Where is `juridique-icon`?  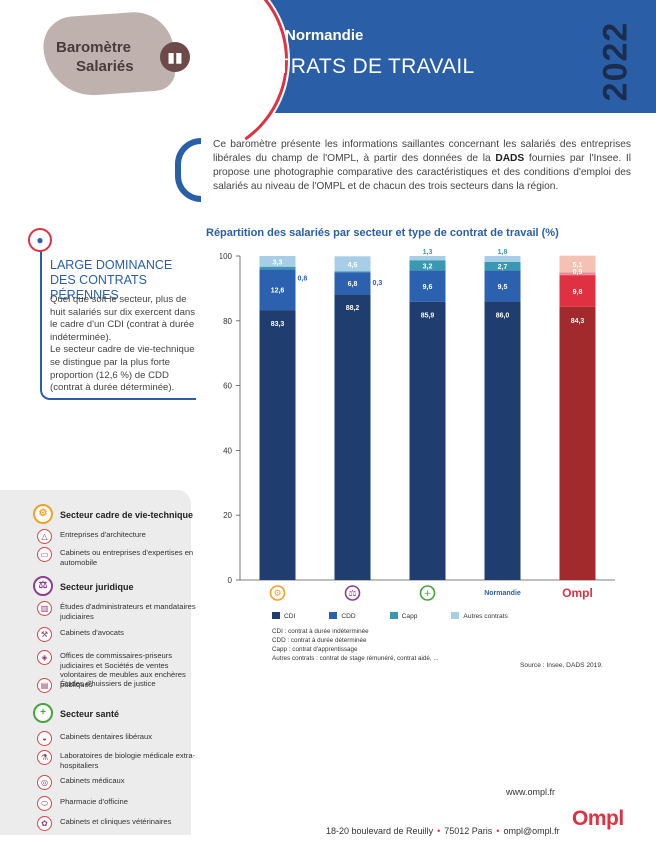
juridique-icon is located at coordinates (352, 593).